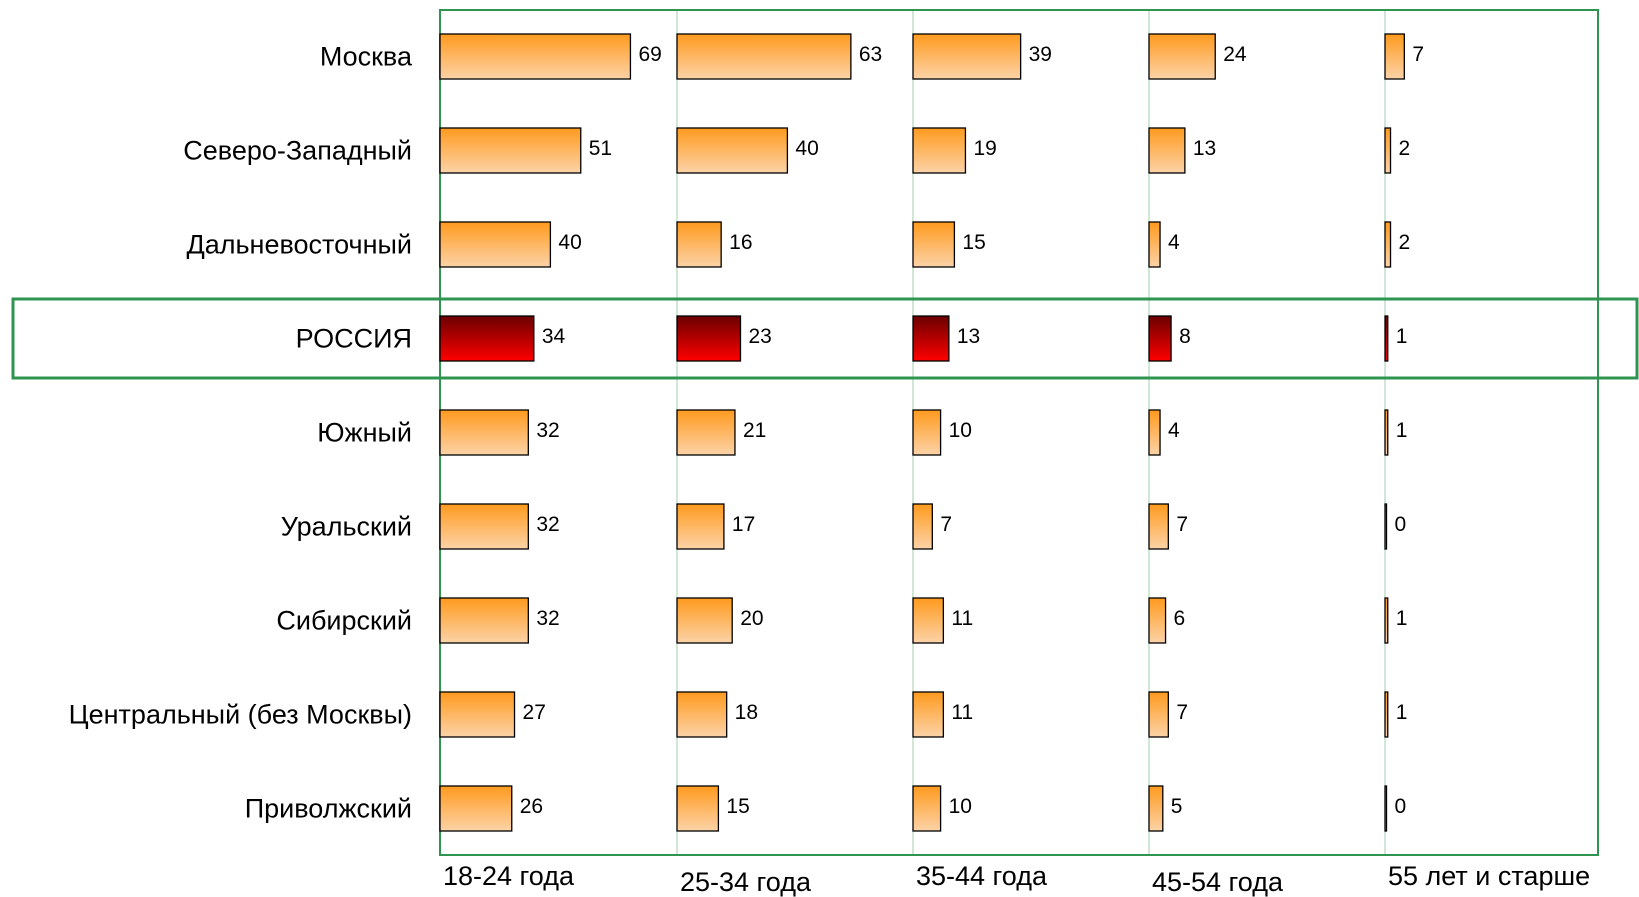  Describe the element at coordinates (297, 151) in the screenshot. I see `region-label: Северо-Западный` at that location.